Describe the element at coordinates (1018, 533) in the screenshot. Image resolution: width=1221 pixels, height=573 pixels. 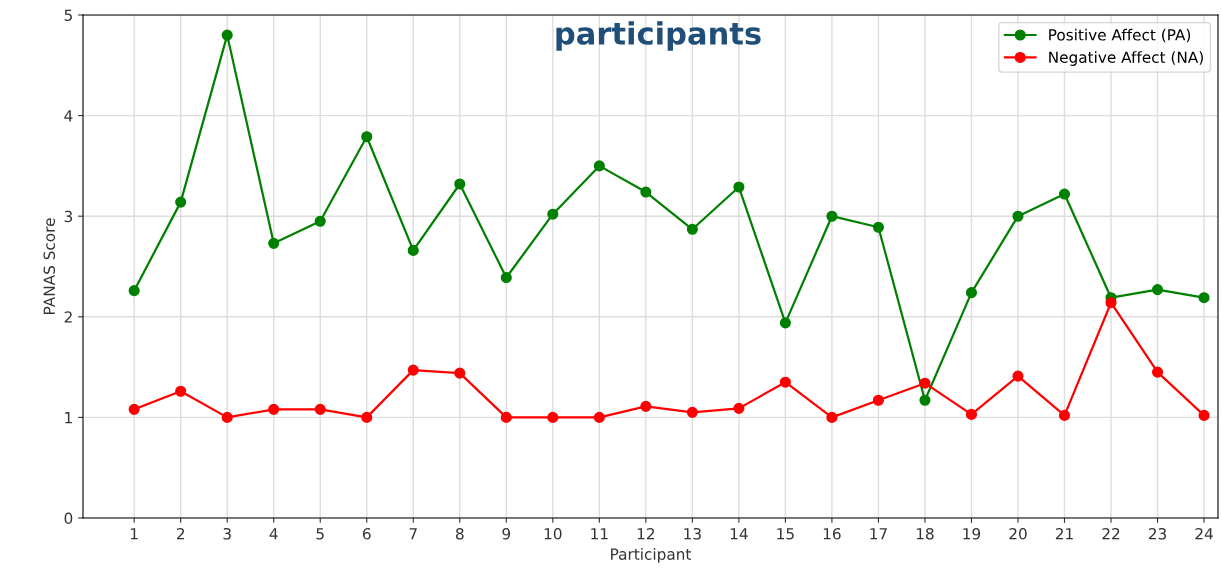
I see `x-tick-label: 20` at that location.